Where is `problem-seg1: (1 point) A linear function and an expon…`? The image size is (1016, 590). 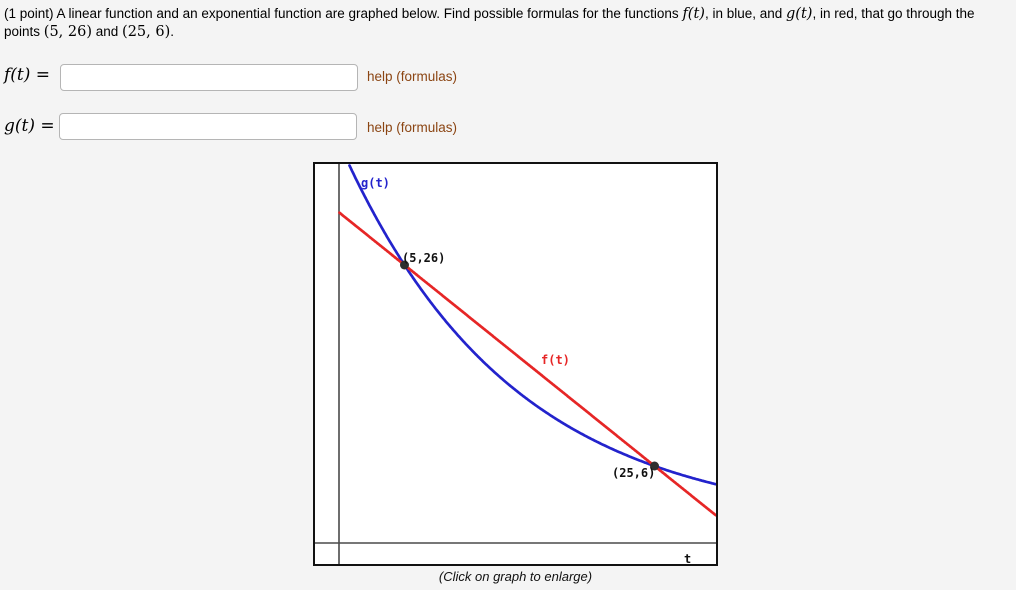
problem-seg1: (1 point) A linear function and an expon… is located at coordinates (343, 13).